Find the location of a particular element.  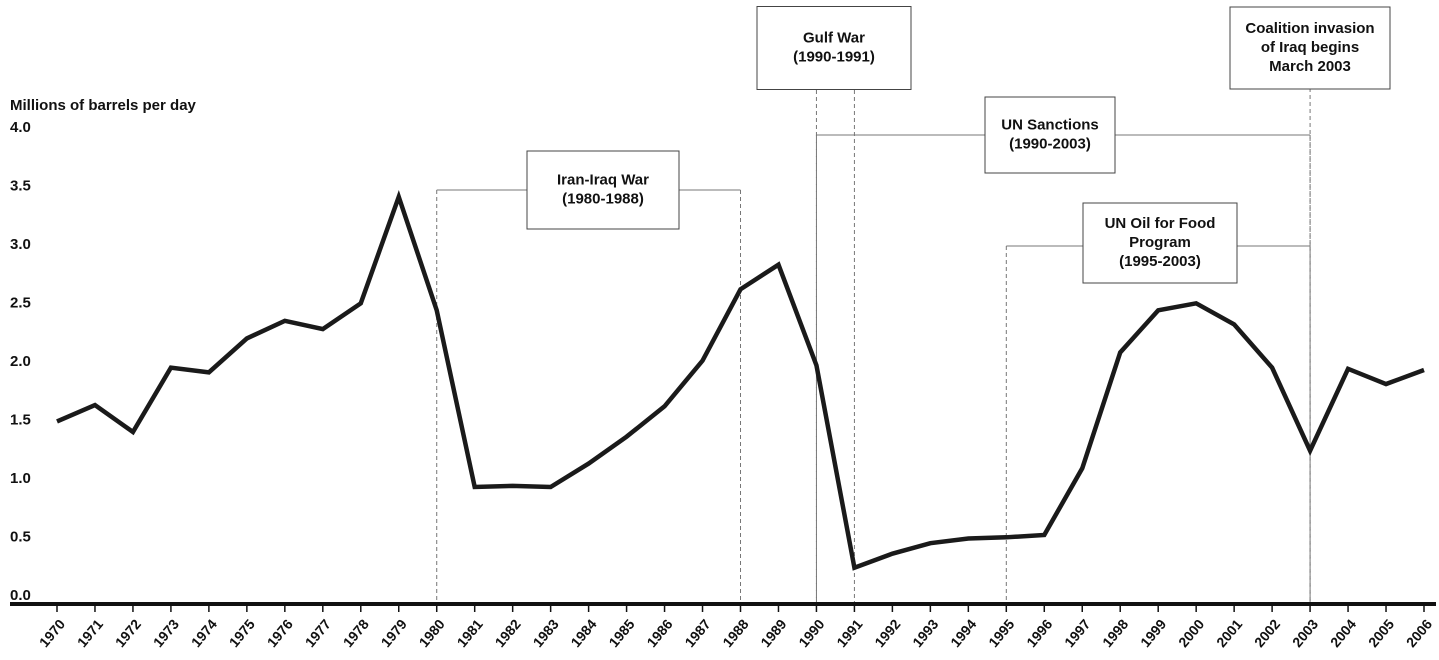

x-tick-label: 1988 is located at coordinates (735, 633).